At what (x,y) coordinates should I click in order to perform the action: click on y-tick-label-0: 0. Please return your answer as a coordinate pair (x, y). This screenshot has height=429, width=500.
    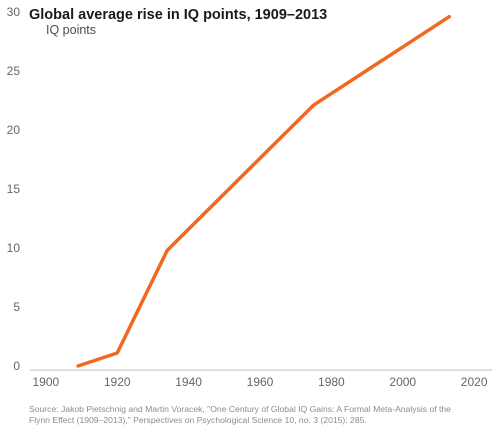
    Looking at the image, I should click on (16, 366).